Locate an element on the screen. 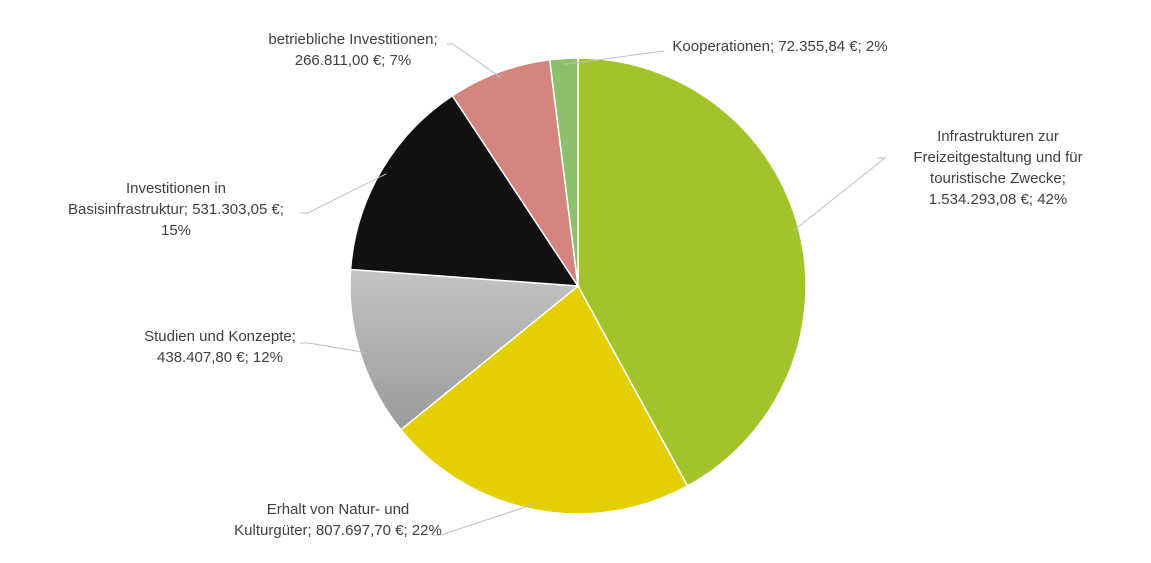 This screenshot has width=1151, height=563. slice-label-line: 15% is located at coordinates (176, 230).